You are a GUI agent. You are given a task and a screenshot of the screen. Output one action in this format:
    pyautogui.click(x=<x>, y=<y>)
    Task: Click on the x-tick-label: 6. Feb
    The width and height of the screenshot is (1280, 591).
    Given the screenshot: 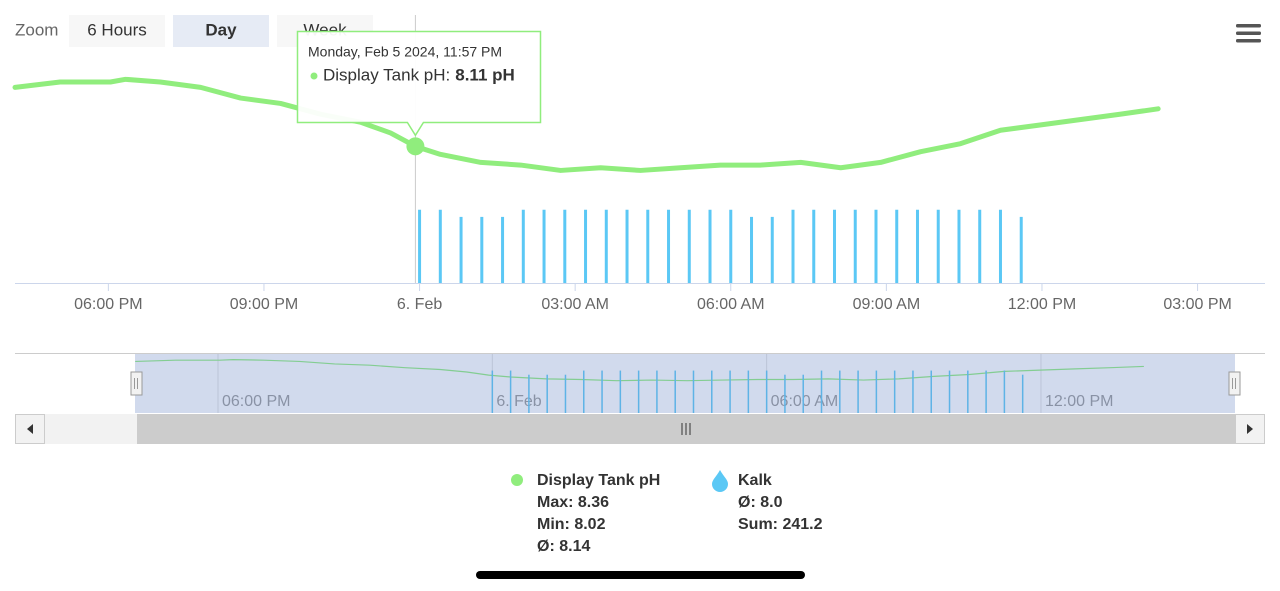 What is the action you would take?
    pyautogui.click(x=419, y=304)
    